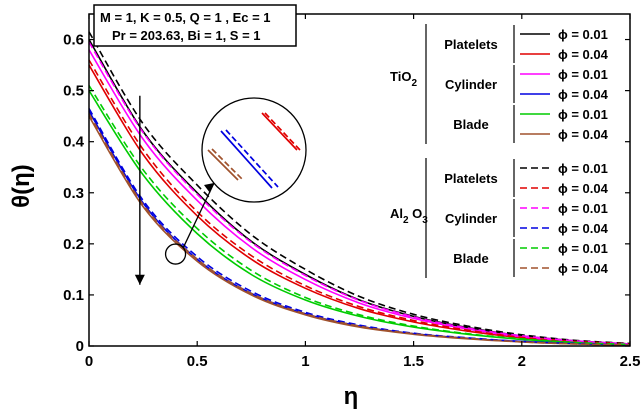 Image resolution: width=644 pixels, height=418 pixels. Describe the element at coordinates (470, 258) in the screenshot. I see `shape-label-6: Blade` at that location.